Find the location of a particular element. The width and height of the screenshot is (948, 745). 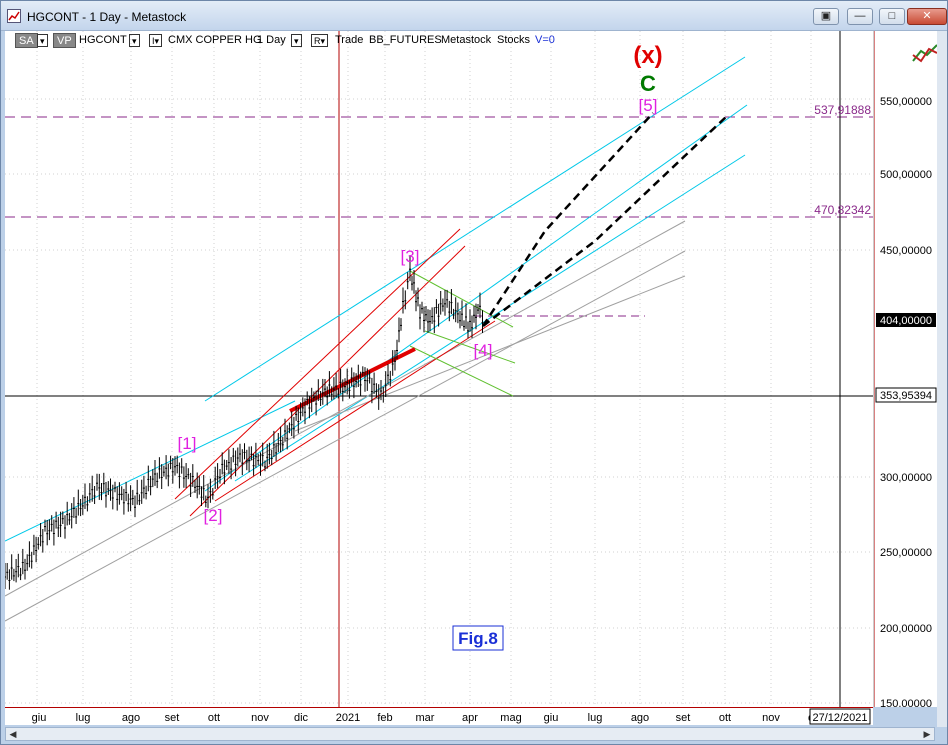

time-tick-label: 2021 is located at coordinates (348, 718).